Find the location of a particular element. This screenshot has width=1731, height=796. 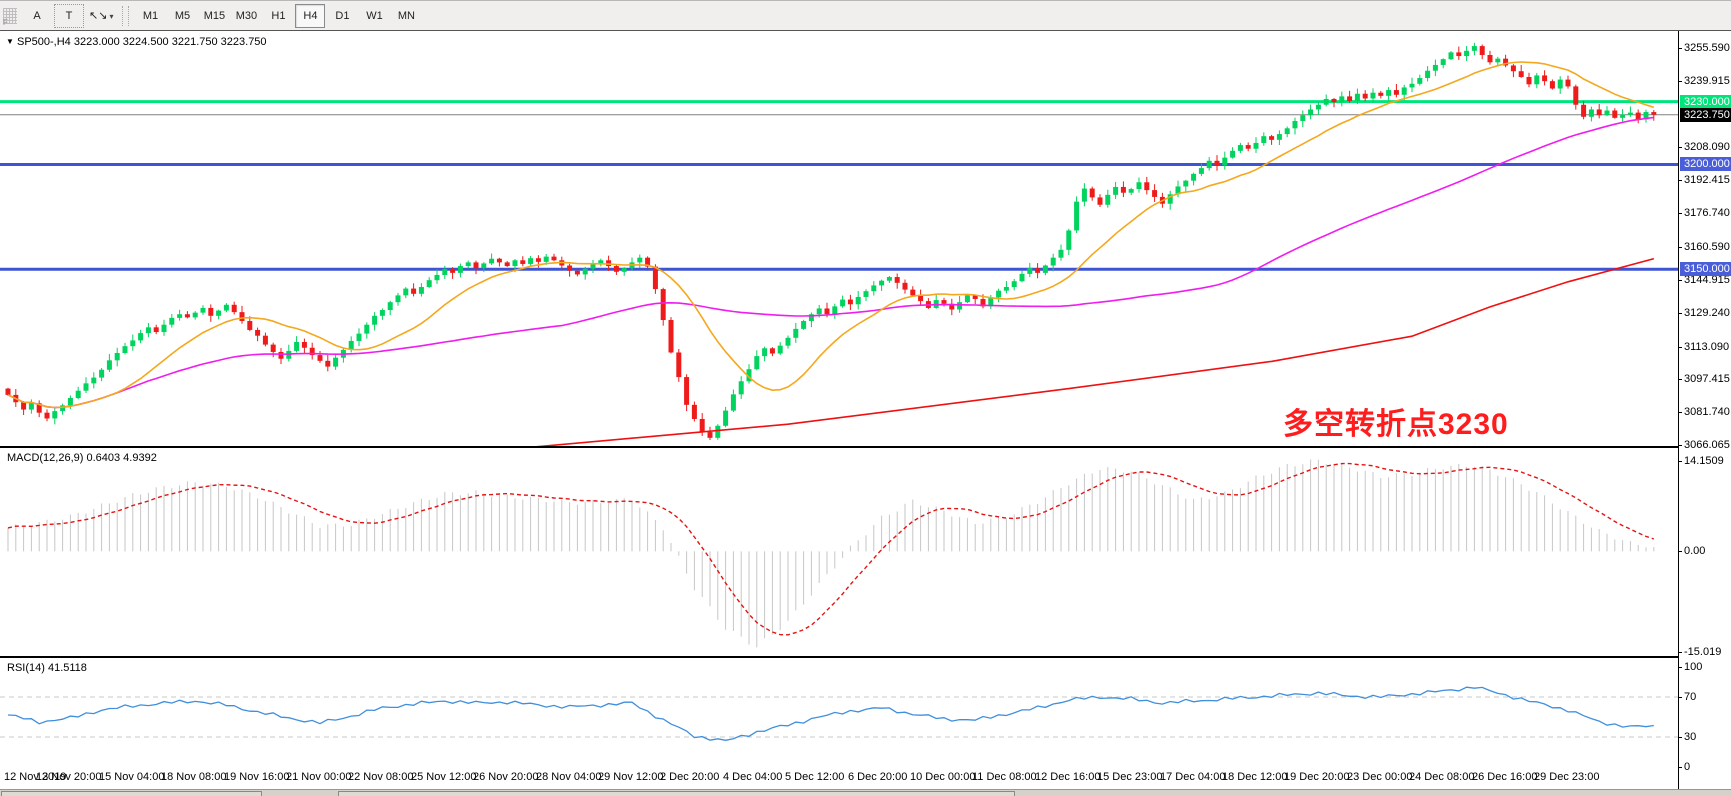

toolbar-grip-icon: F is located at coordinates (10, 17).